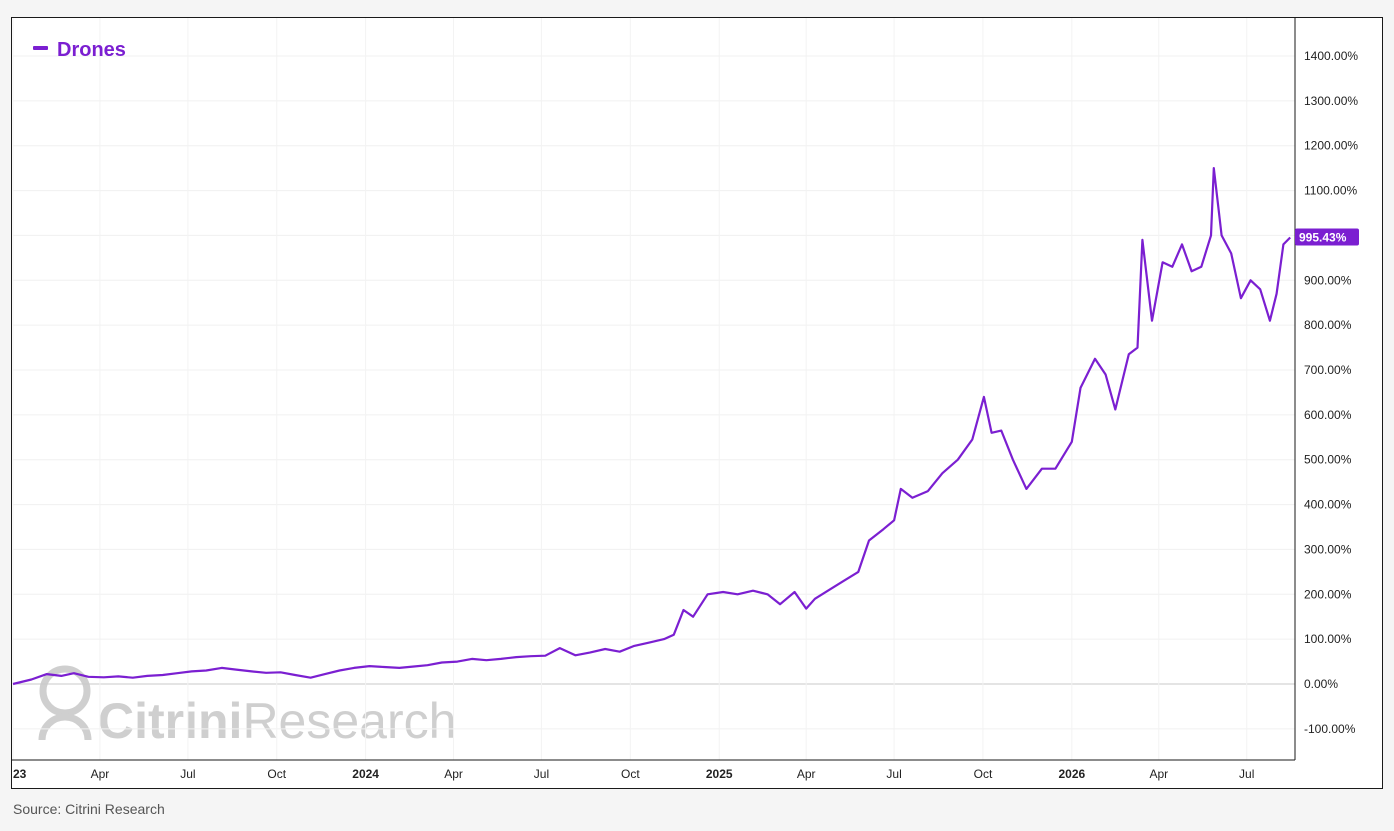 This screenshot has height=831, width=1394. What do you see at coordinates (1328, 639) in the screenshot?
I see `y-tick-label: 100.00%` at bounding box center [1328, 639].